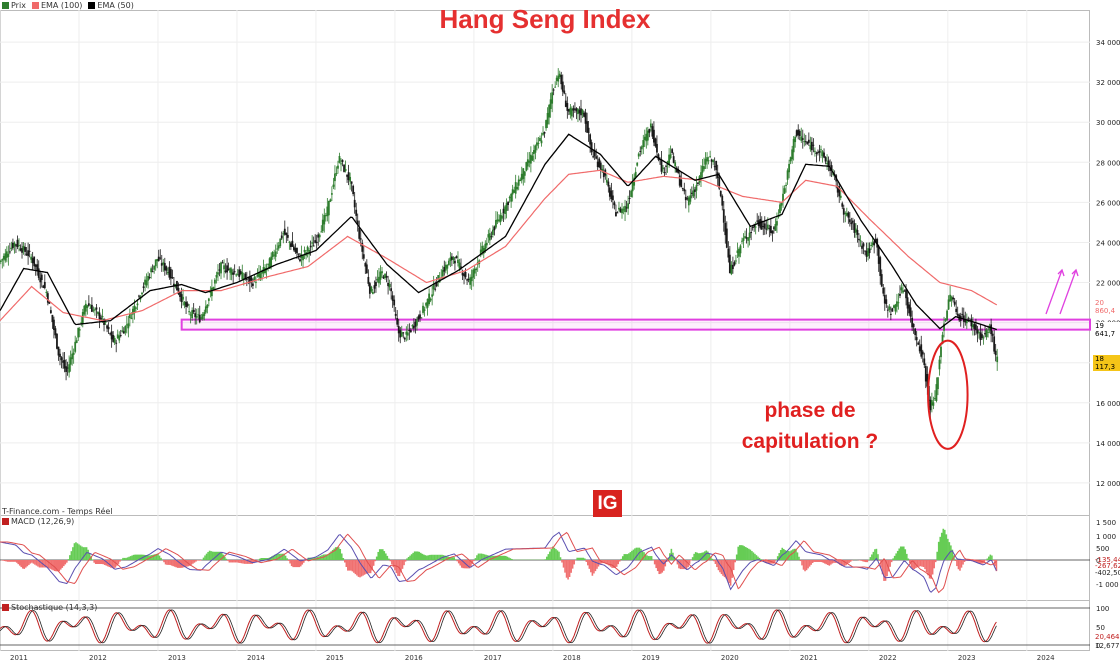  I want to click on legend-swatch-ema100, so click(35, 5).